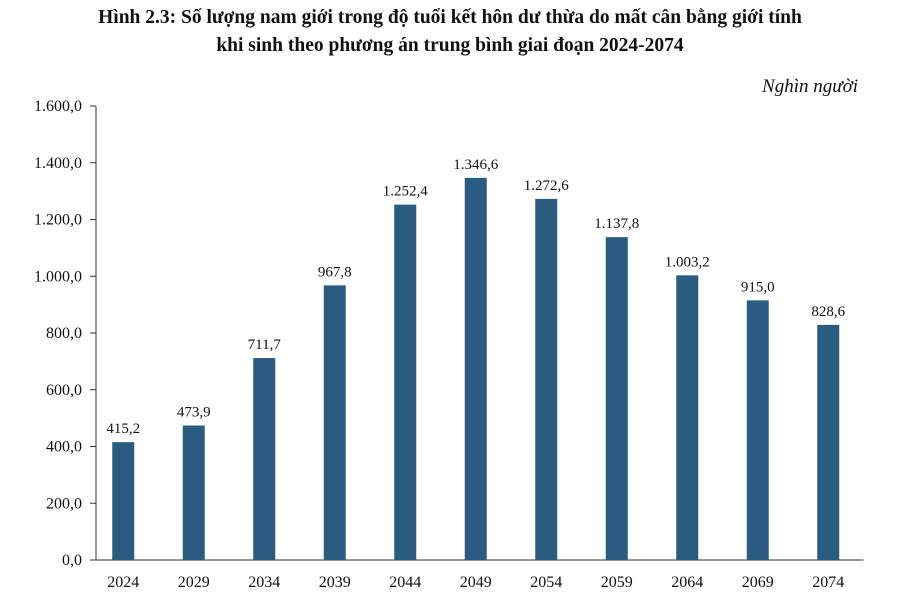  What do you see at coordinates (123, 582) in the screenshot?
I see `x-tick-label-2024: 2024` at bounding box center [123, 582].